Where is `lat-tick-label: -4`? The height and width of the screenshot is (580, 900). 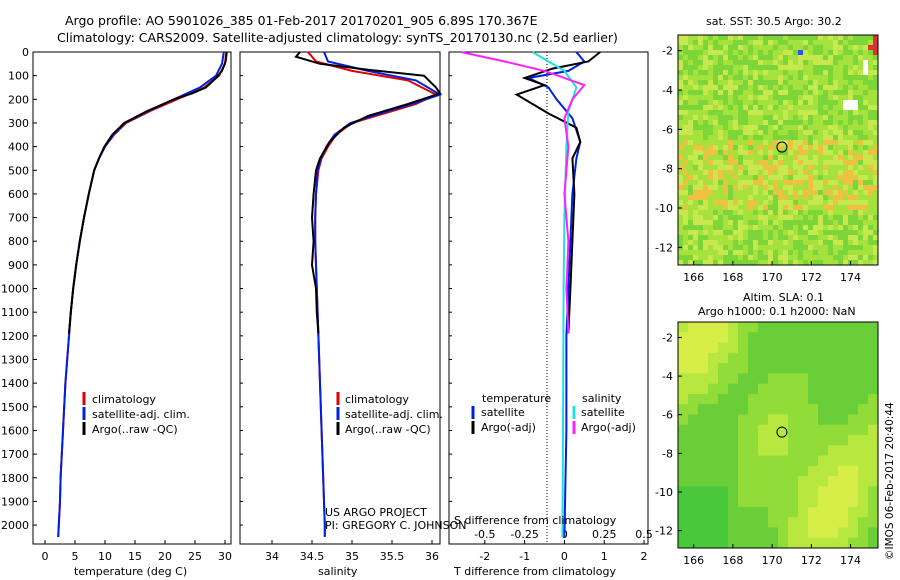 lat-tick-label: -4 is located at coordinates (667, 90).